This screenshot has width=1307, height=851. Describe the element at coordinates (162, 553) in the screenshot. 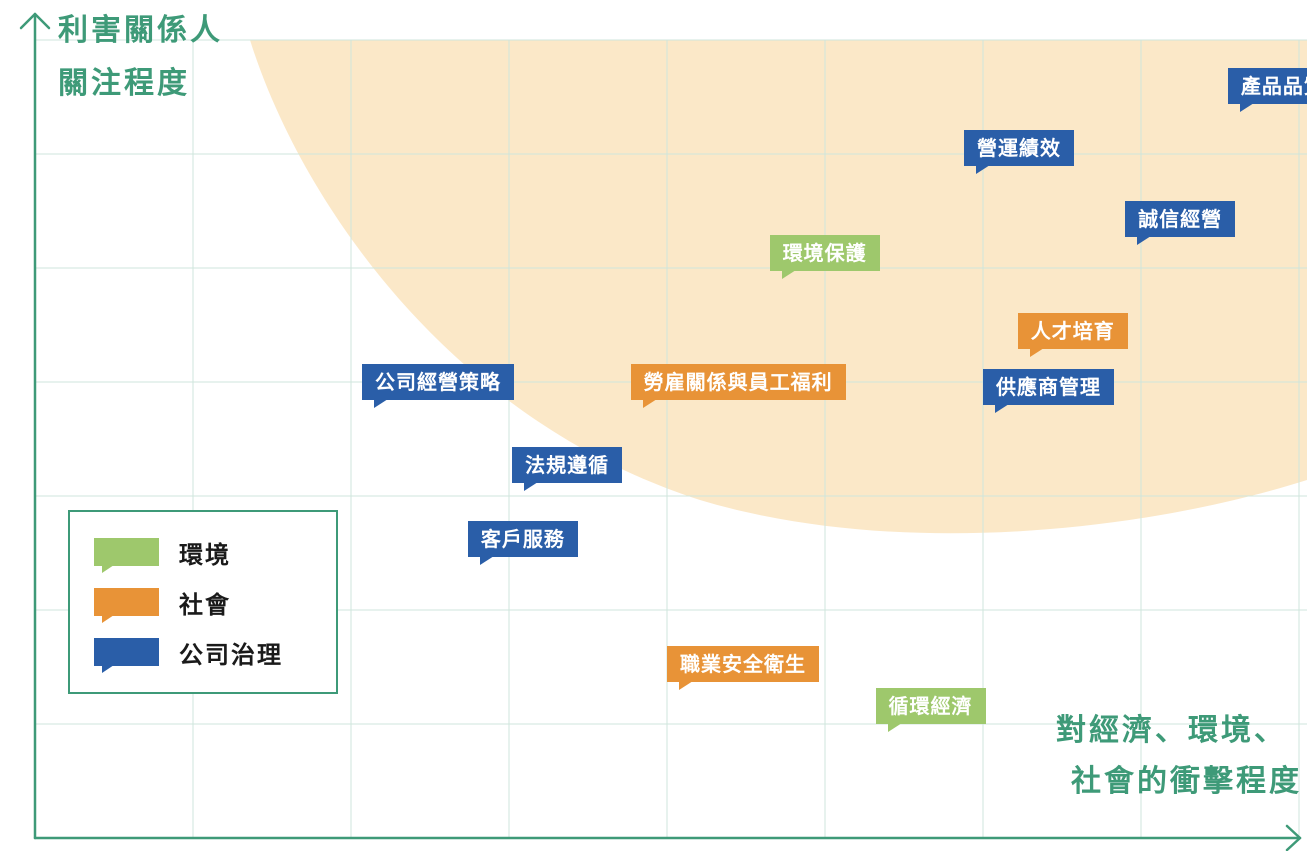

I see `legend-item-environment: 環境` at that location.